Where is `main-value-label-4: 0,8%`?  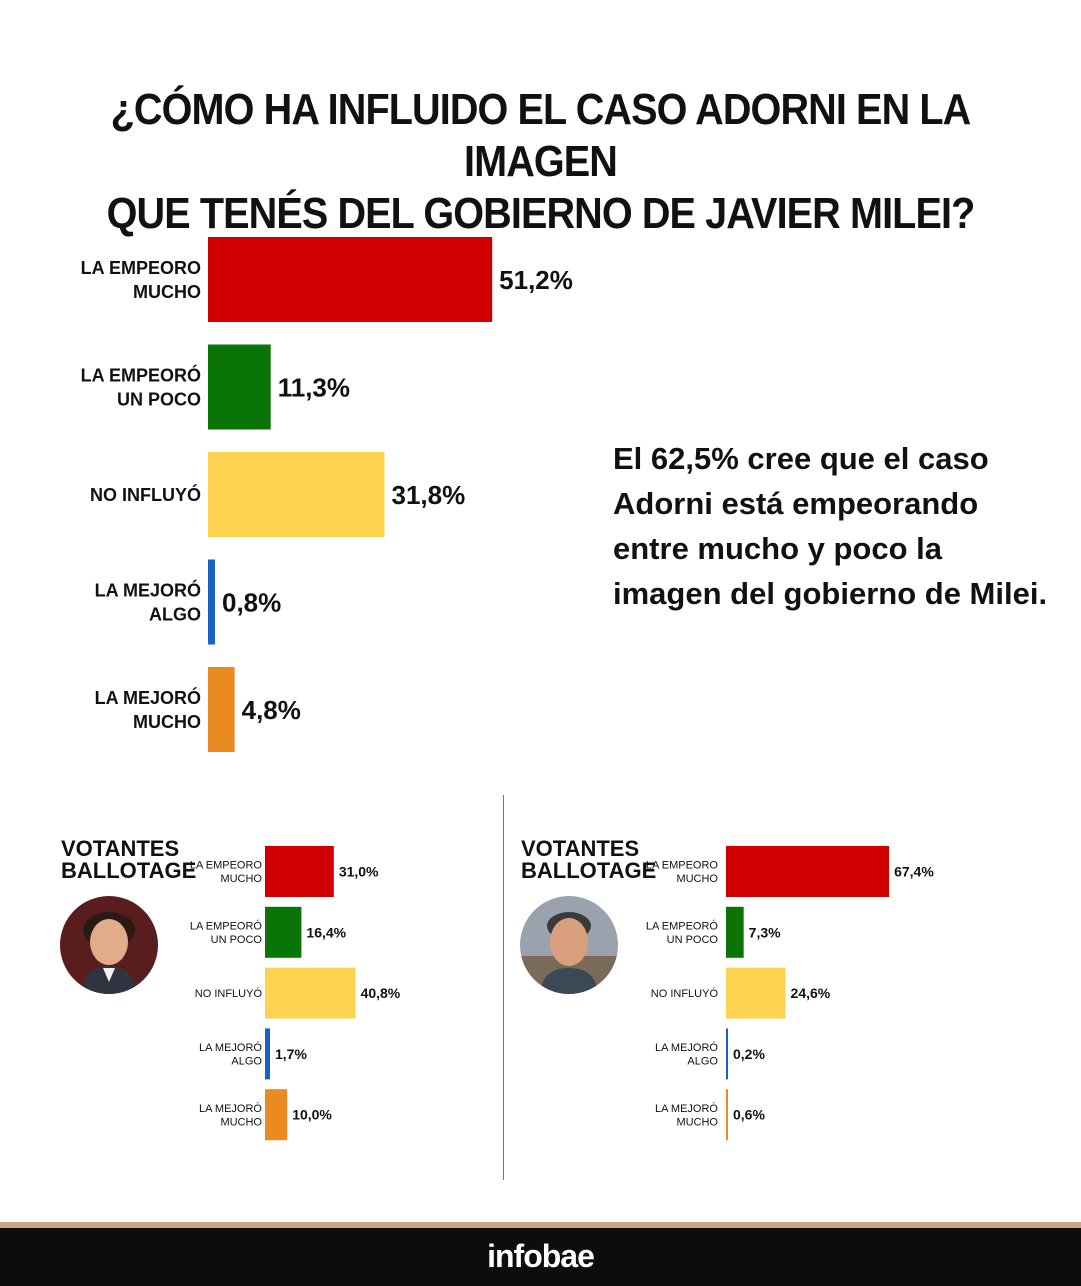 main-value-label-4: 0,8% is located at coordinates (251, 602).